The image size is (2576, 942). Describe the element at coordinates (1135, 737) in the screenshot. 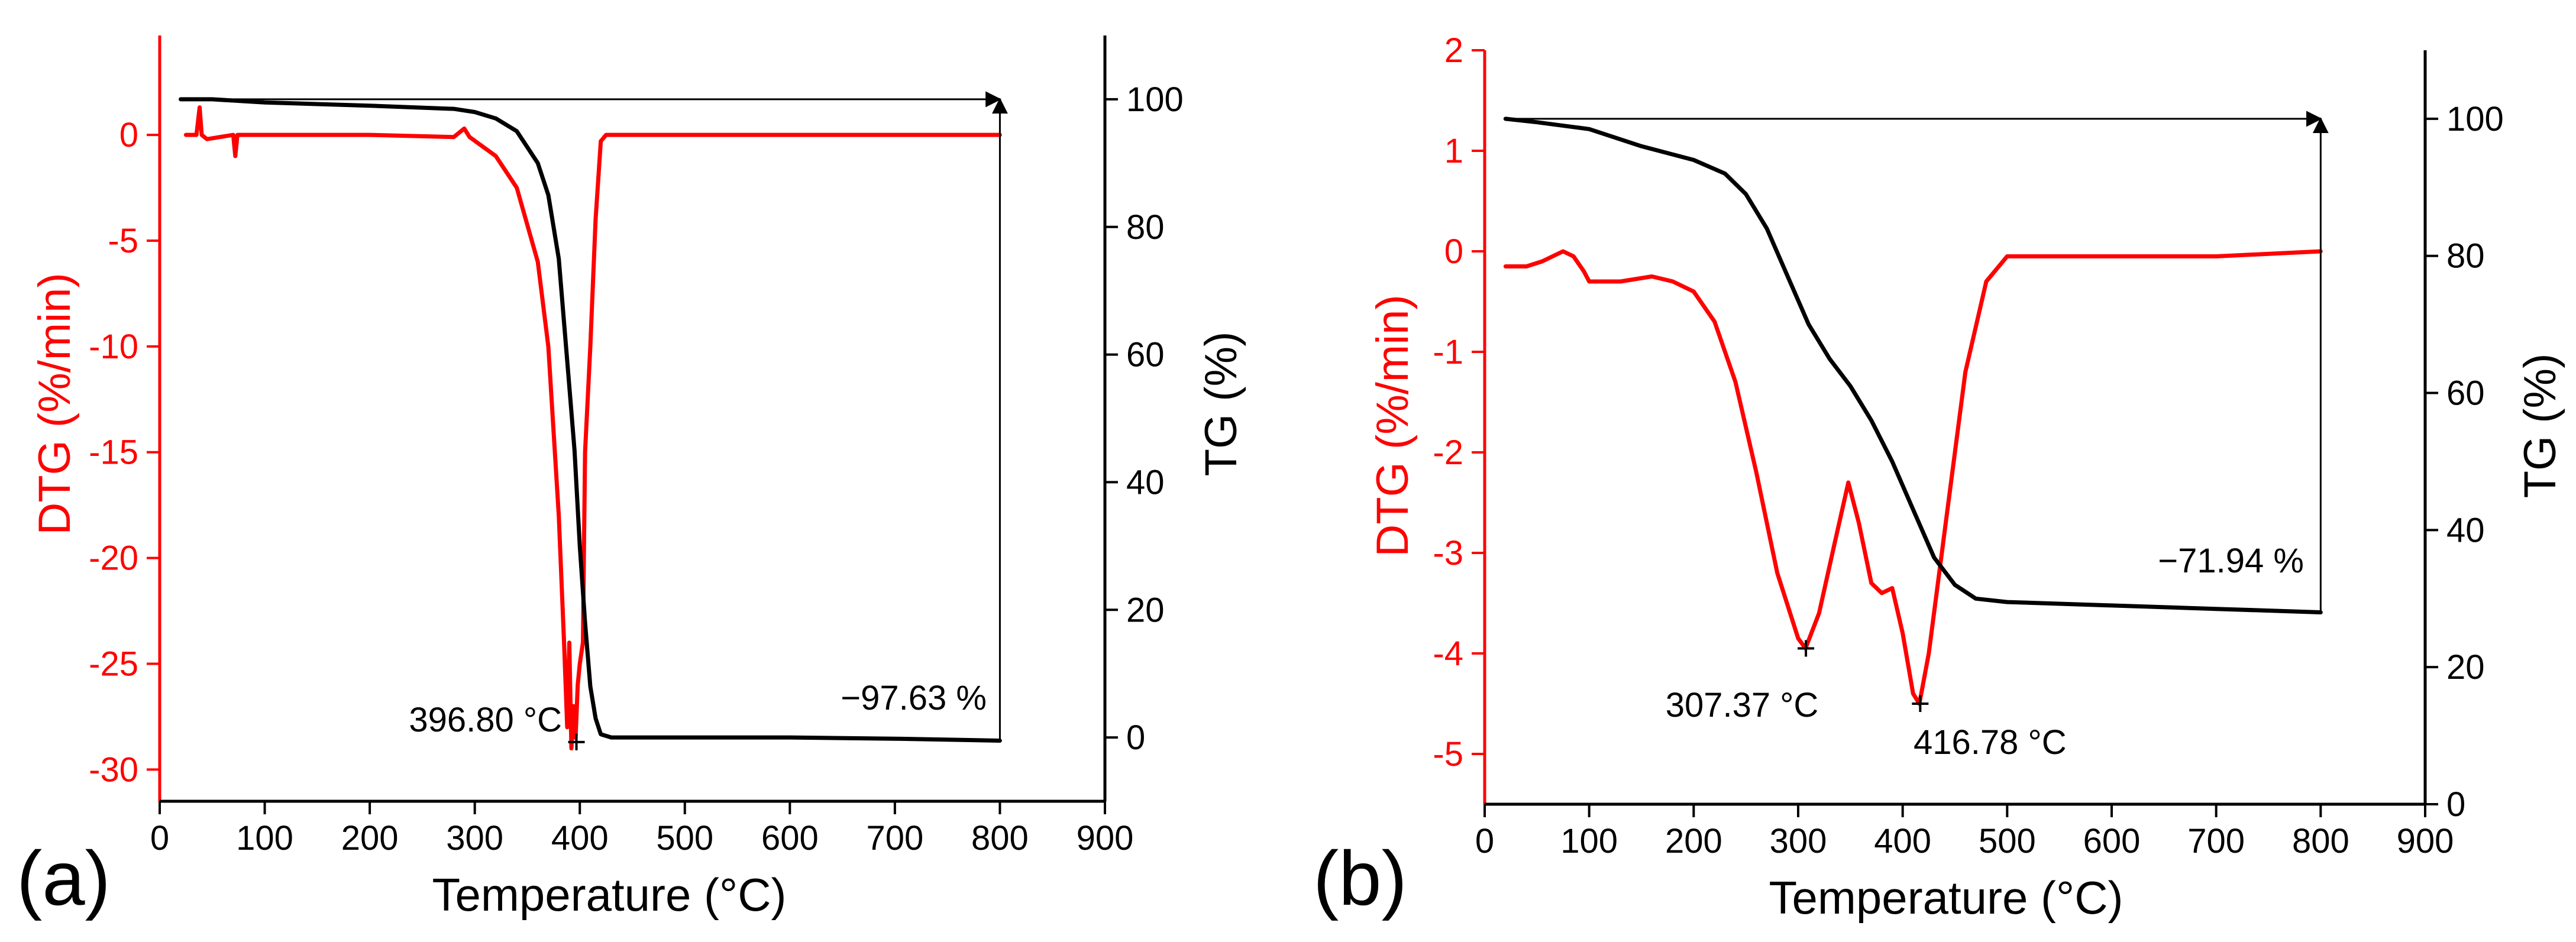

I see `panel-a-y-right-tick-label: 0` at that location.